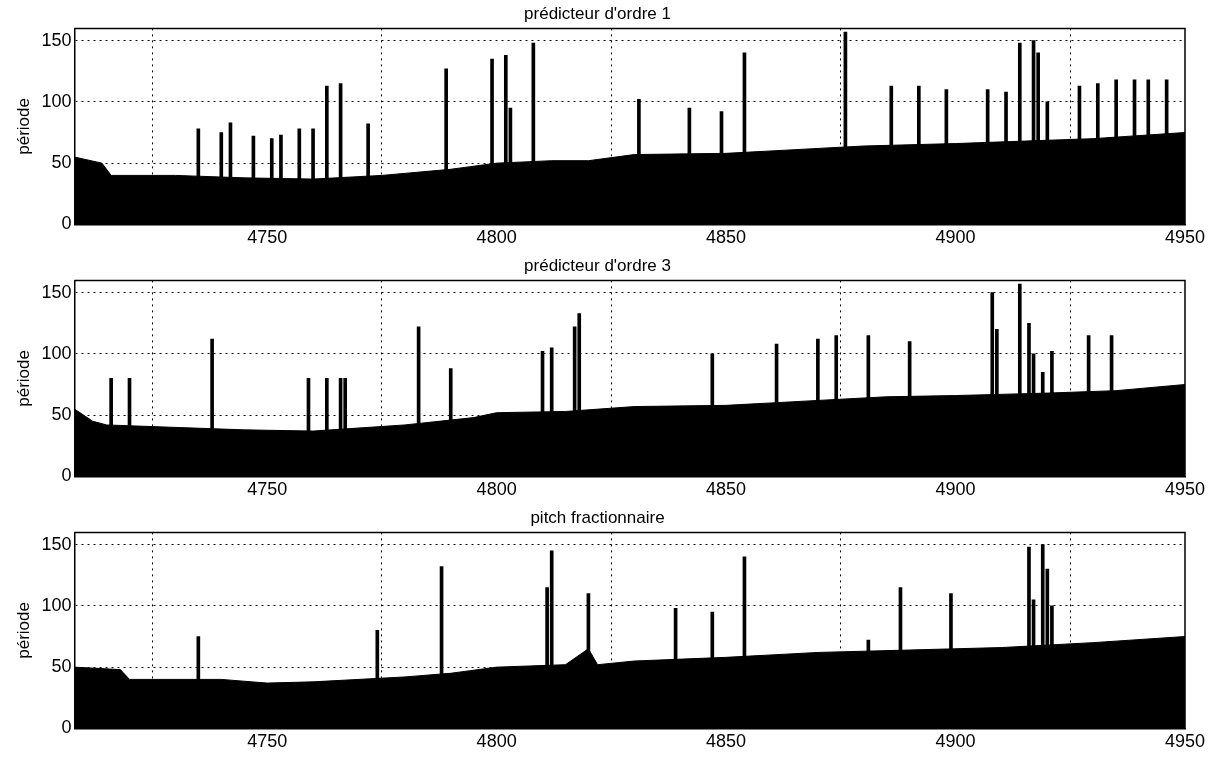 The width and height of the screenshot is (1225, 758). What do you see at coordinates (597, 517) in the screenshot?
I see `chart-title: pitch fractionnaire` at bounding box center [597, 517].